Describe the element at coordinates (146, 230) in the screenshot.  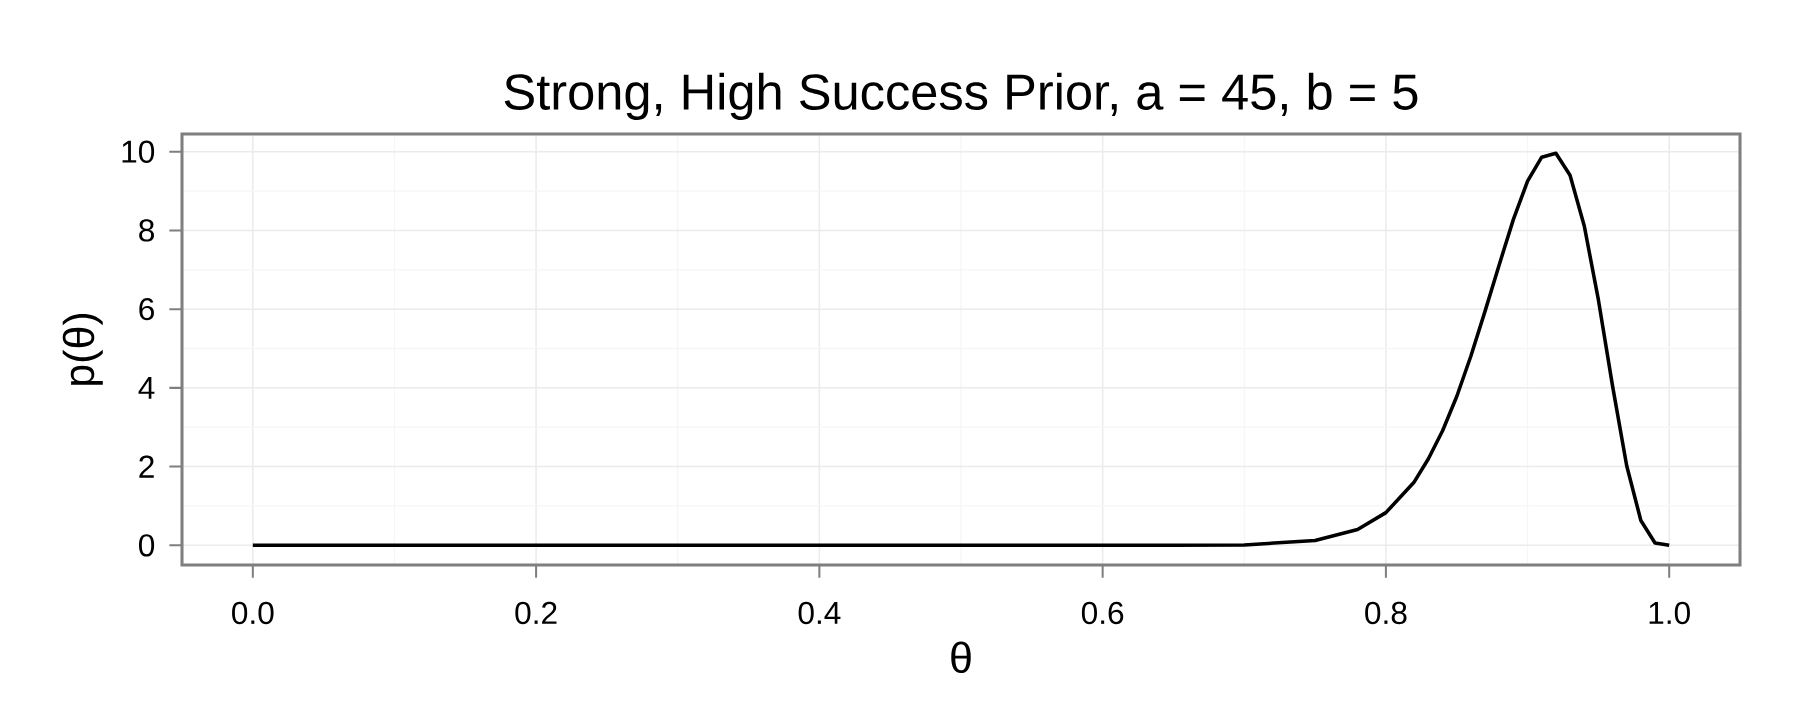
I see `y-tick-label: 8` at that location.